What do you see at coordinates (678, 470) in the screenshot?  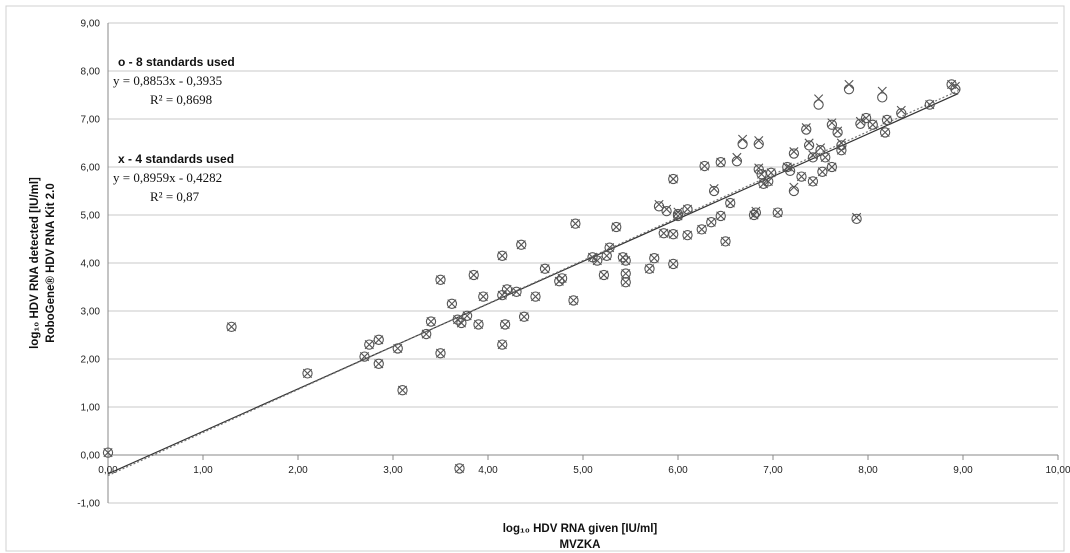 I see `x-tick-label: 6,00` at bounding box center [678, 470].